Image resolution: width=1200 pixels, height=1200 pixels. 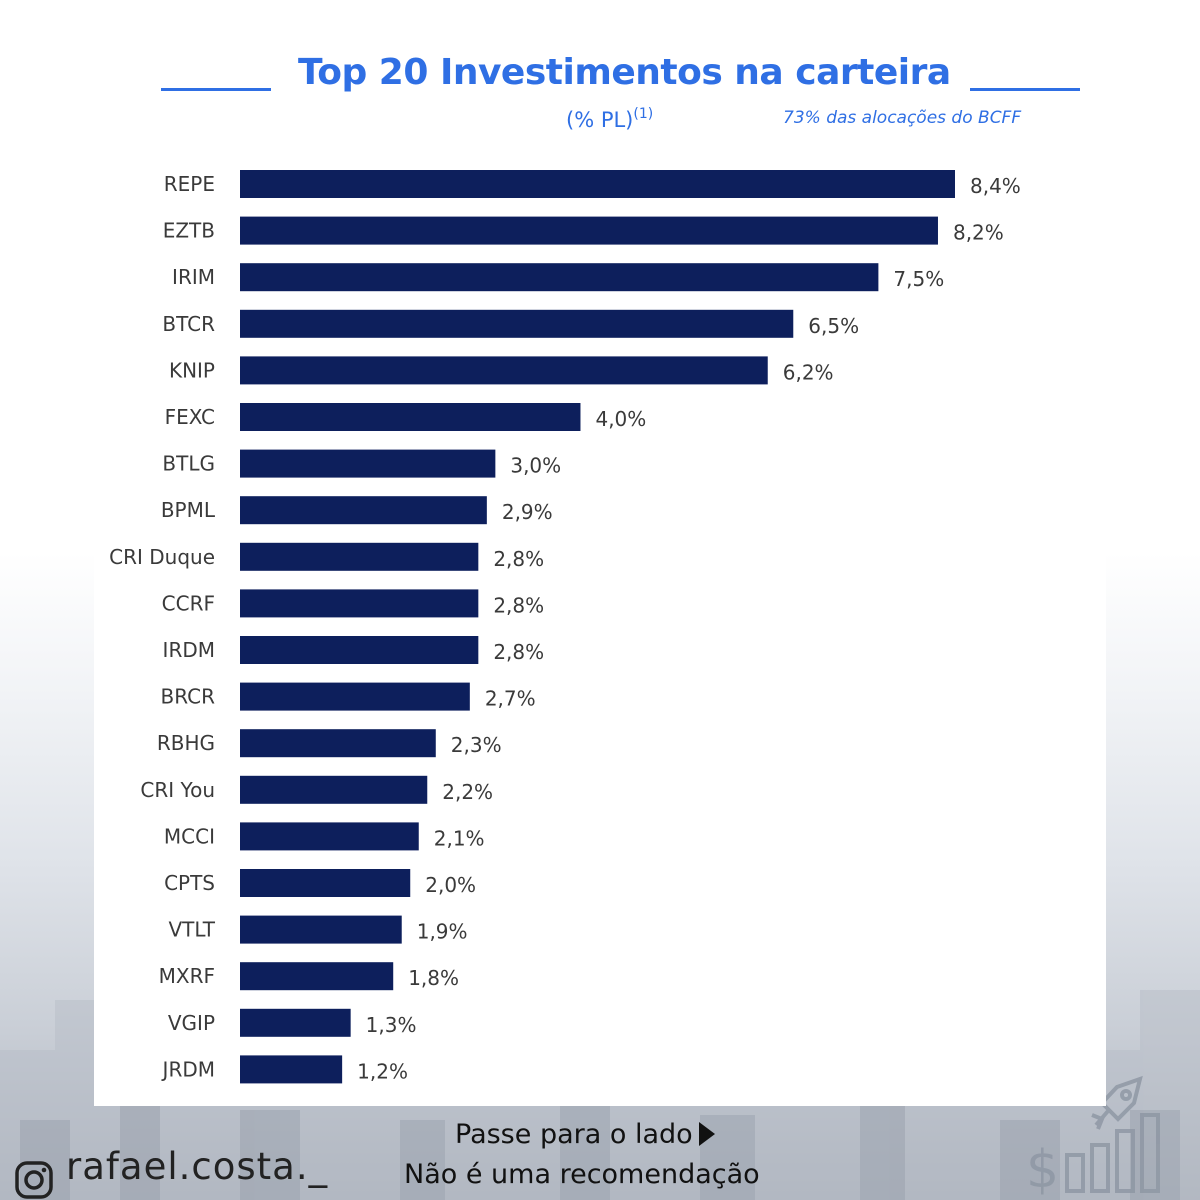 What do you see at coordinates (600, 1155) in the screenshot?
I see `footer` at bounding box center [600, 1155].